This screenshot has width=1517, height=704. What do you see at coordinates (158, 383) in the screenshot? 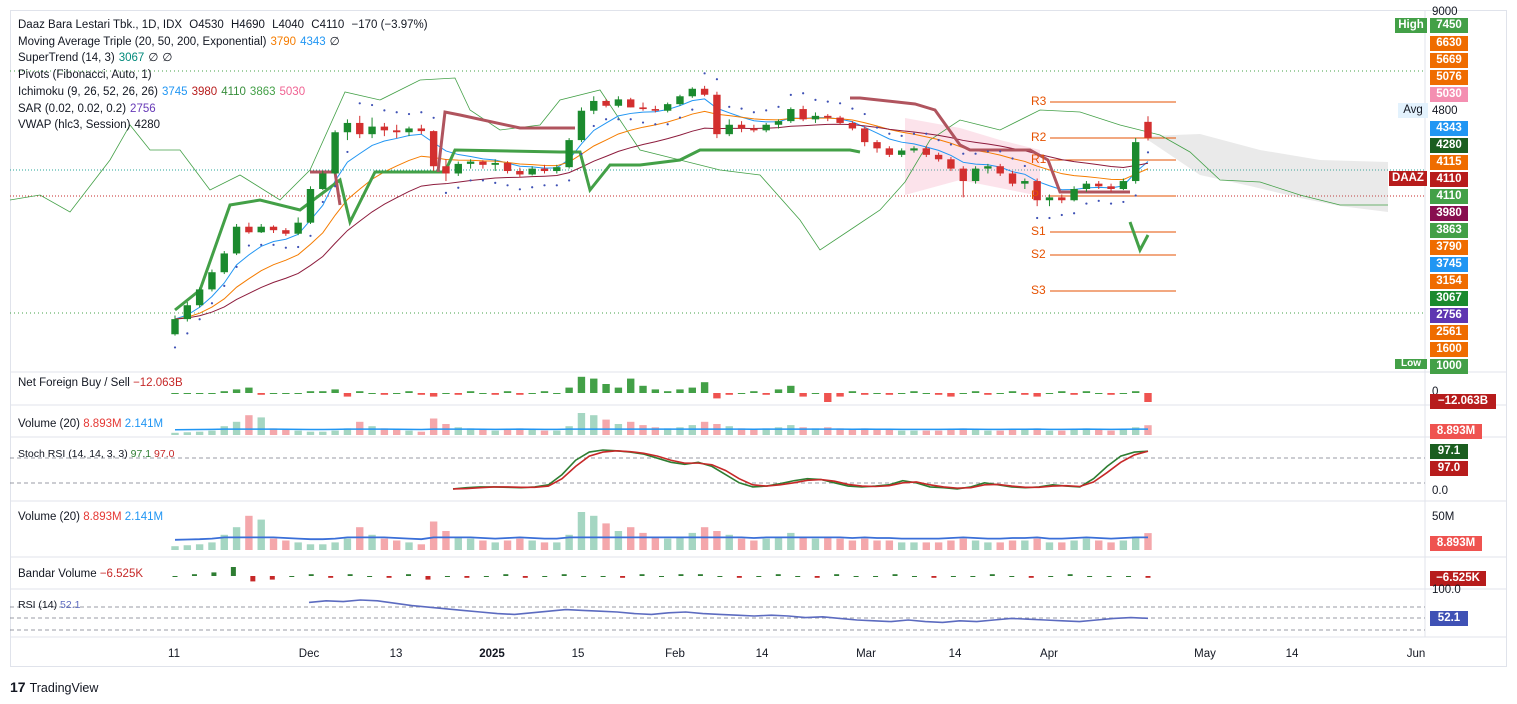
I see `nfbs-value: −12.063B` at bounding box center [158, 383].